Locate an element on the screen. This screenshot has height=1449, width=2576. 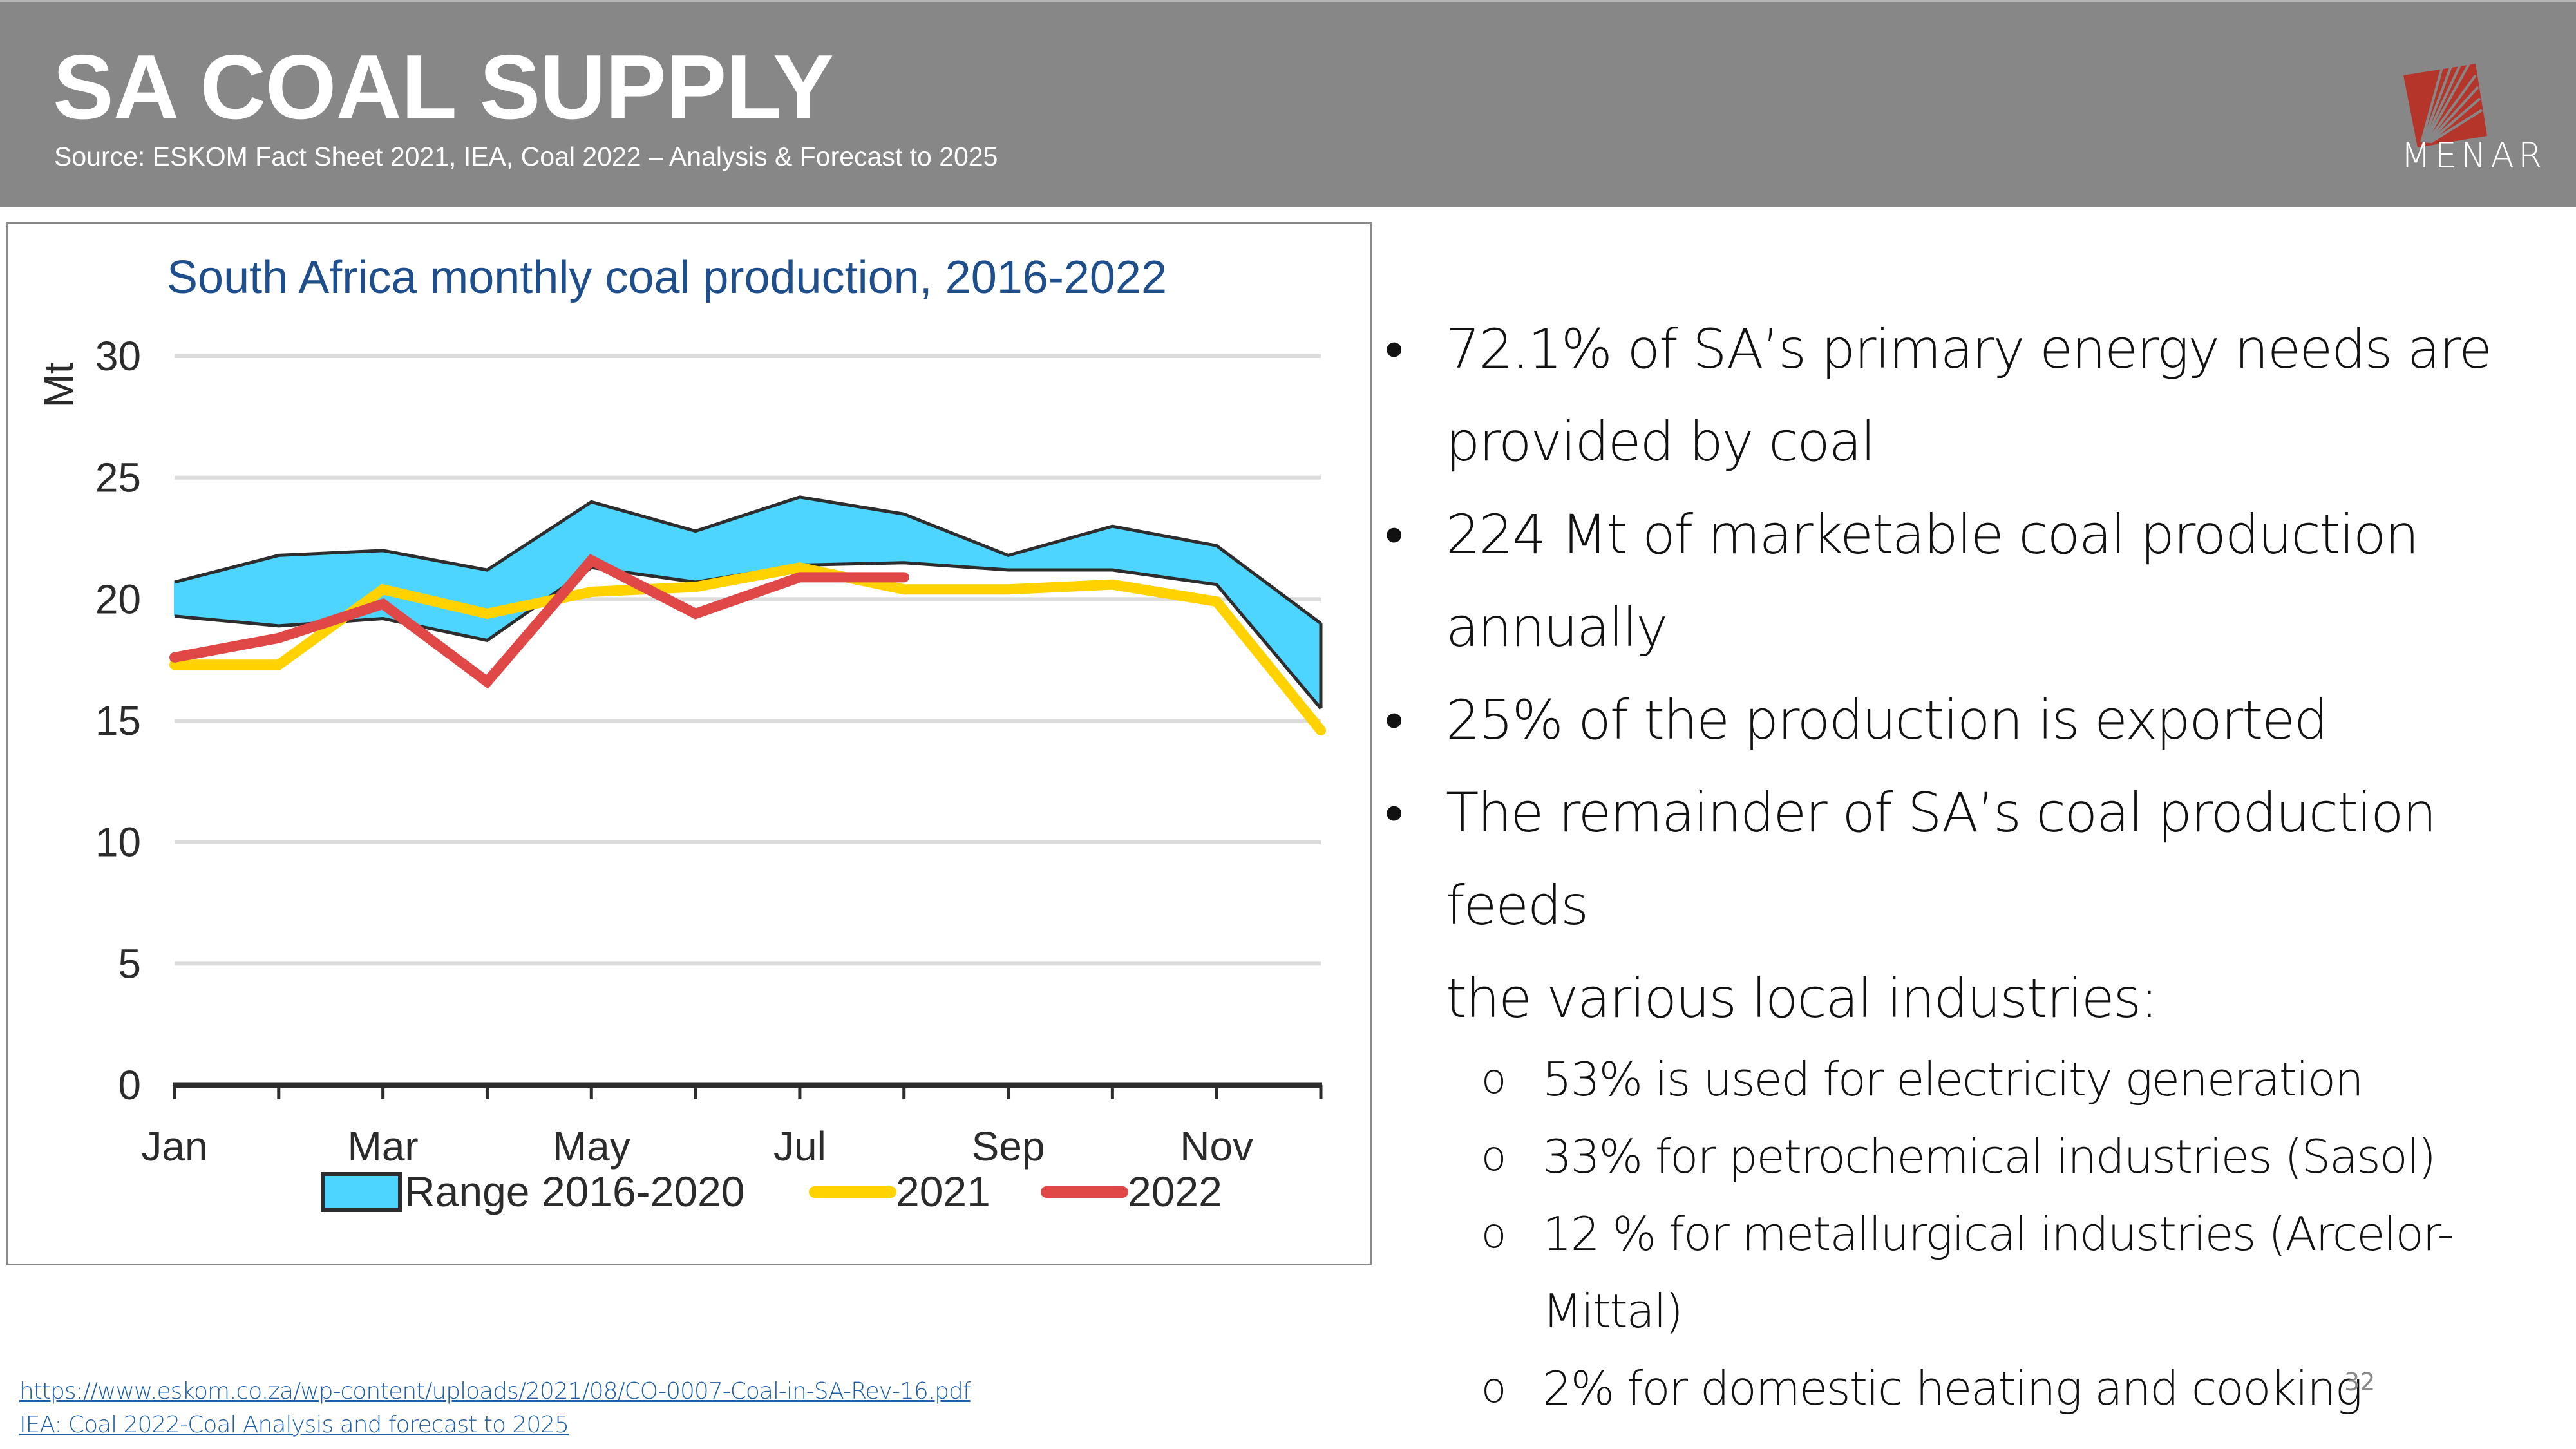
y-tick-label: 5 is located at coordinates (129, 964).